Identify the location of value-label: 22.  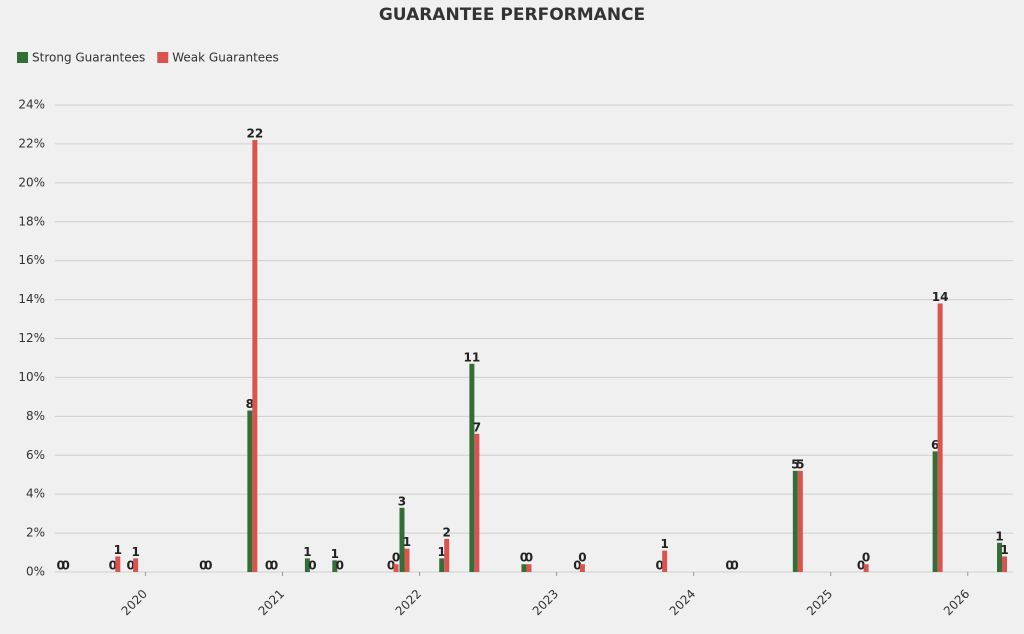
(255, 134).